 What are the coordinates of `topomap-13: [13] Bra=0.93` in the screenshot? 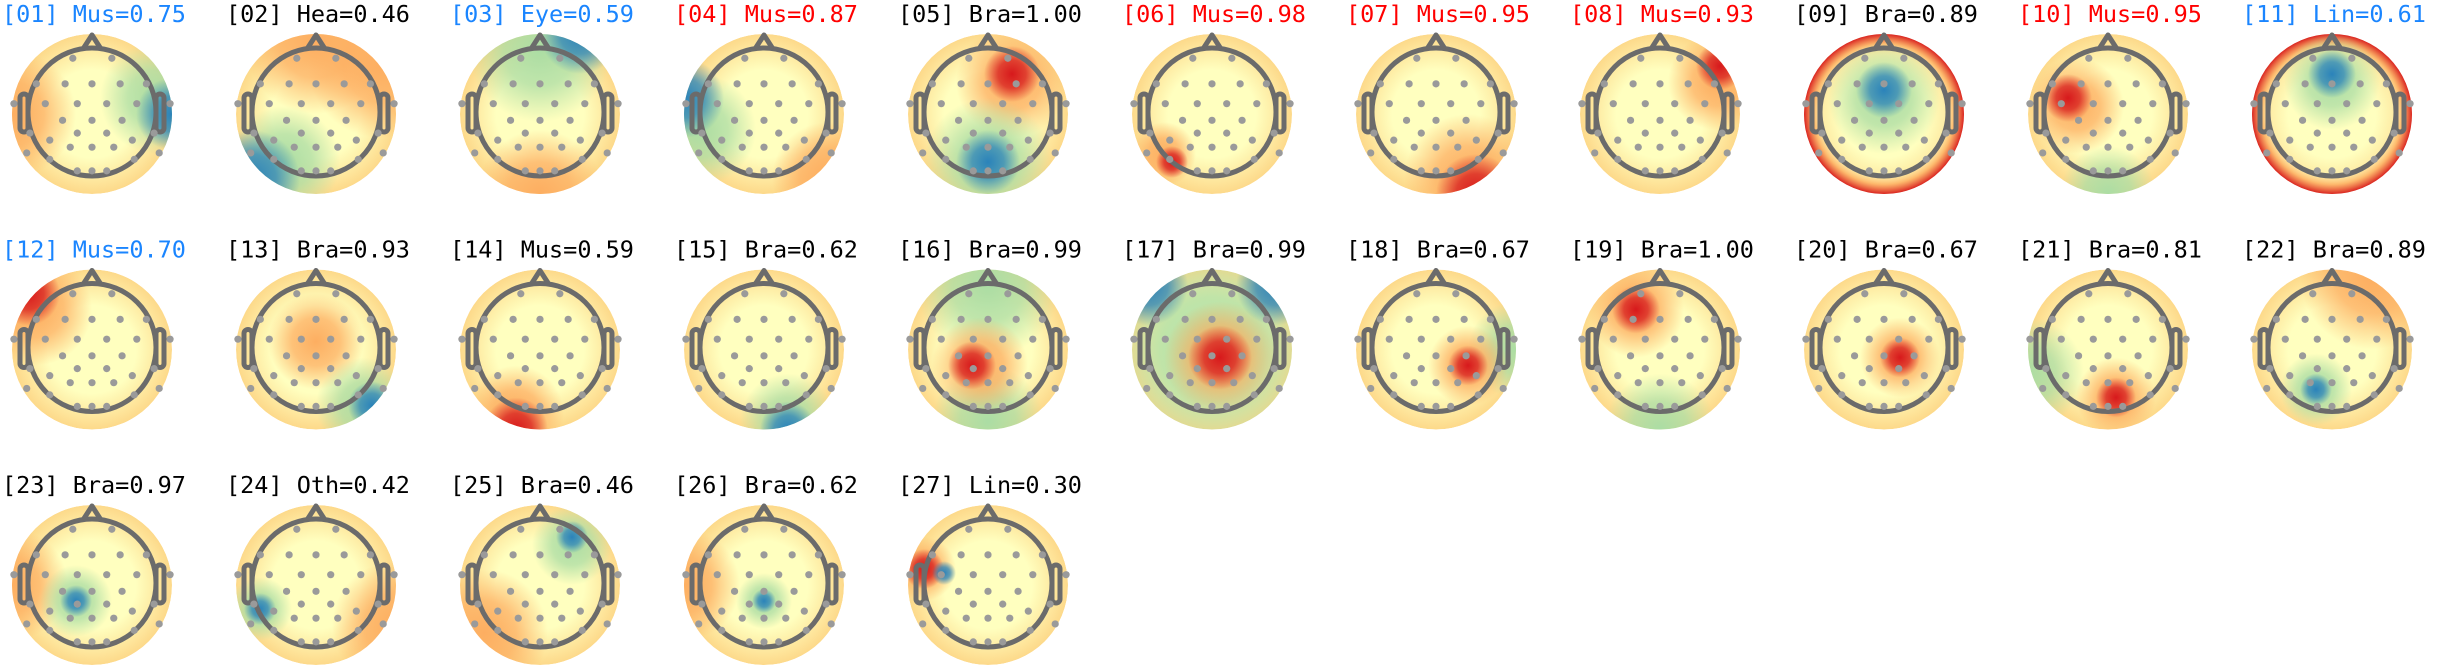 It's located at (318, 333).